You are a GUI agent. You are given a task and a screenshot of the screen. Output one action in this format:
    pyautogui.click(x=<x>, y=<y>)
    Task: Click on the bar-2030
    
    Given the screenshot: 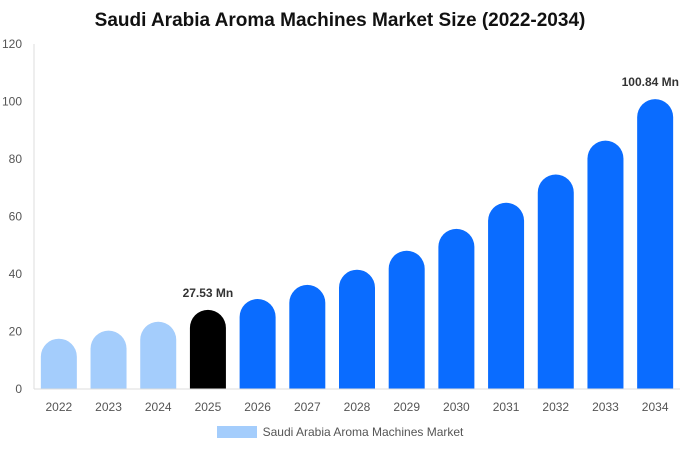 What is the action you would take?
    pyautogui.click(x=456, y=308)
    